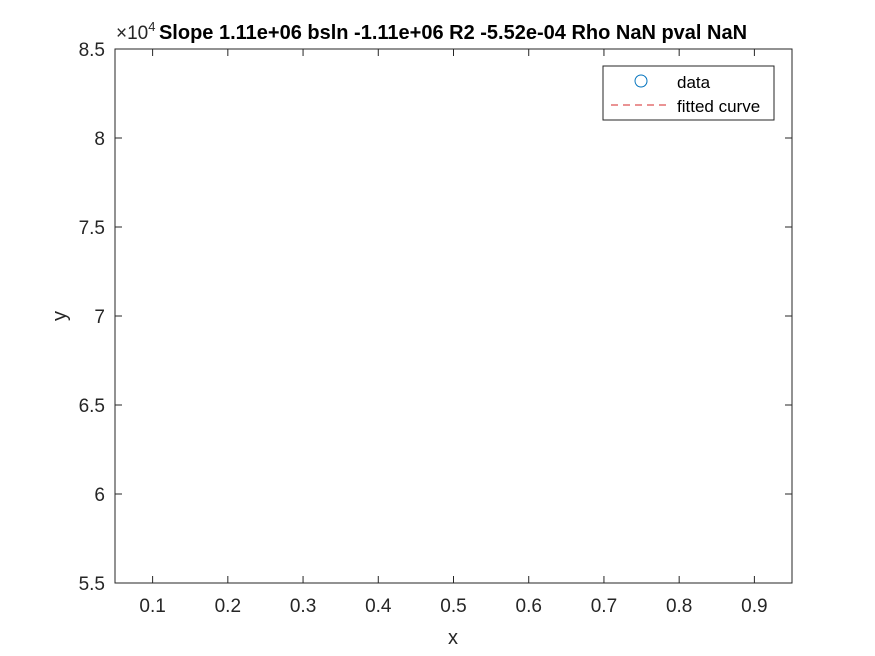 Image resolution: width=875 pixels, height=656 pixels. What do you see at coordinates (378, 606) in the screenshot?
I see `x-tick-label: 0.4` at bounding box center [378, 606].